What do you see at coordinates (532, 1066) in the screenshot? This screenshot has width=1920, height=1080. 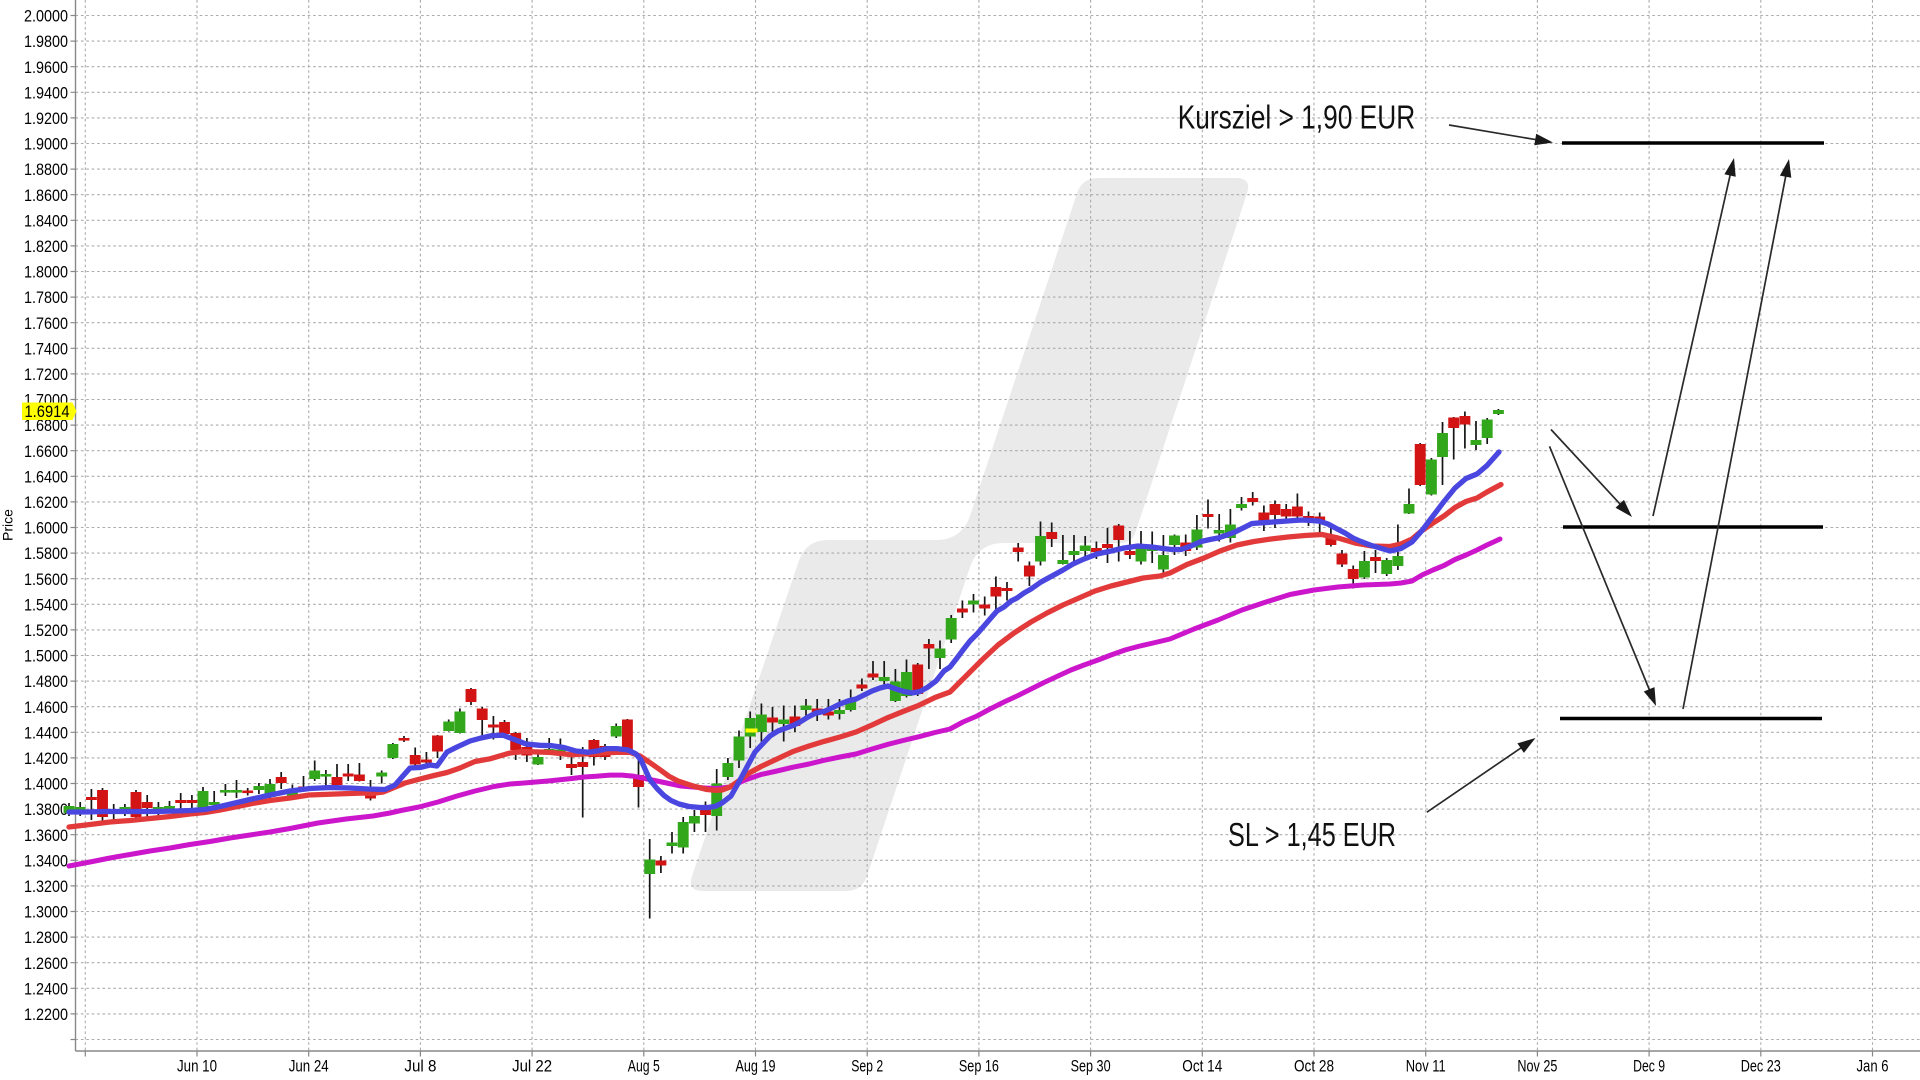 I see `svg-text: Jul 22` at bounding box center [532, 1066].